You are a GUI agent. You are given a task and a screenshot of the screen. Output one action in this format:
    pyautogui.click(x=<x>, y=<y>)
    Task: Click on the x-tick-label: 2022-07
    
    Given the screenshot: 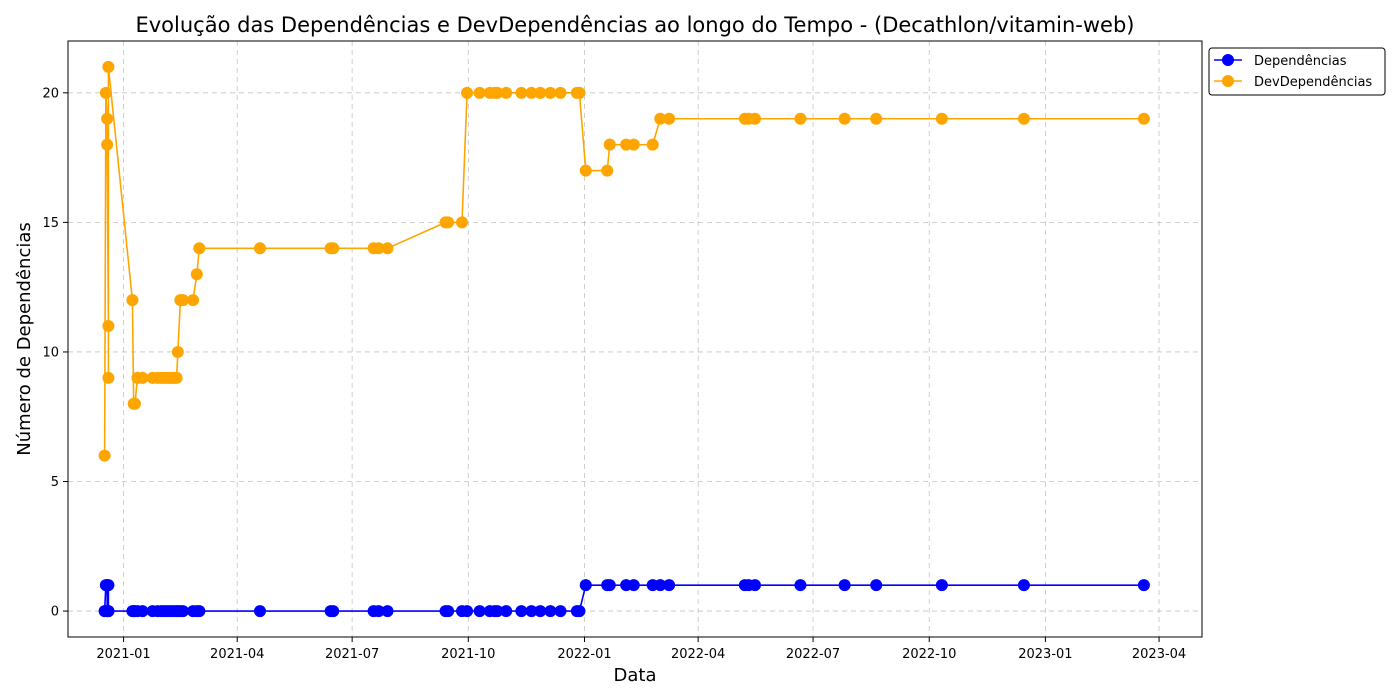 What is the action you would take?
    pyautogui.click(x=813, y=654)
    